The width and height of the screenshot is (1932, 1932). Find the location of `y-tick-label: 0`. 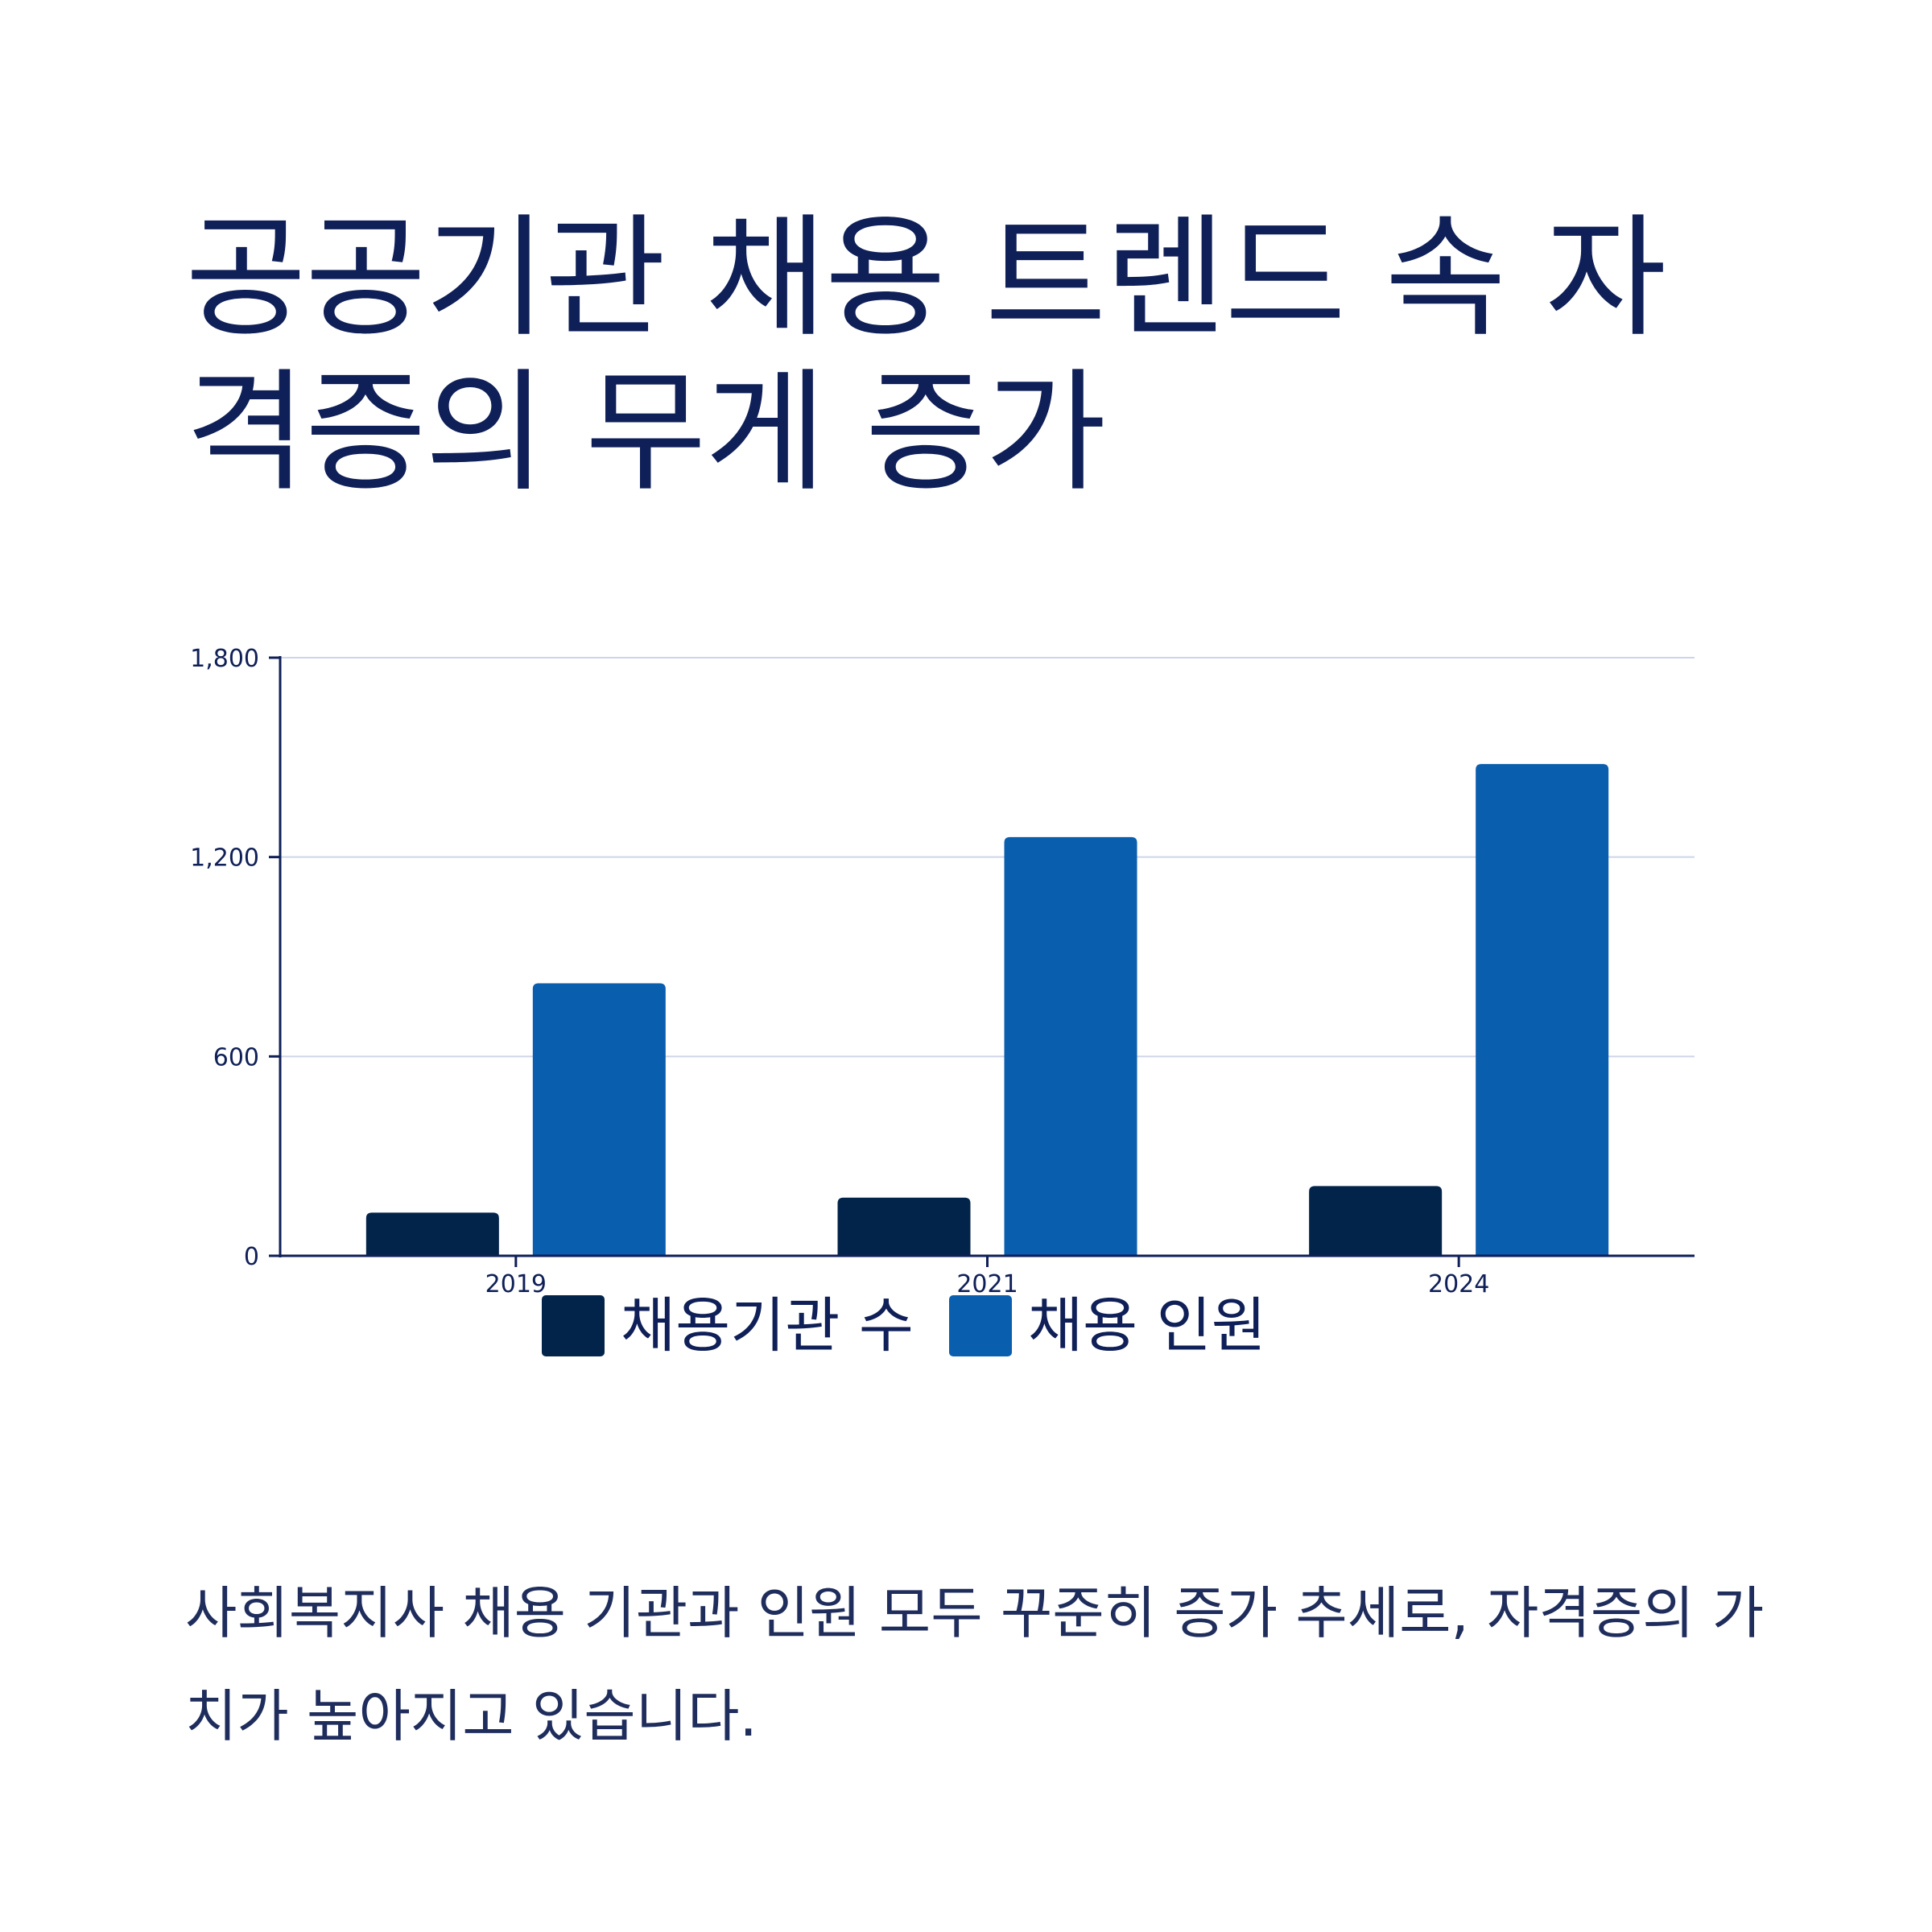

y-tick-label: 0 is located at coordinates (252, 1257).